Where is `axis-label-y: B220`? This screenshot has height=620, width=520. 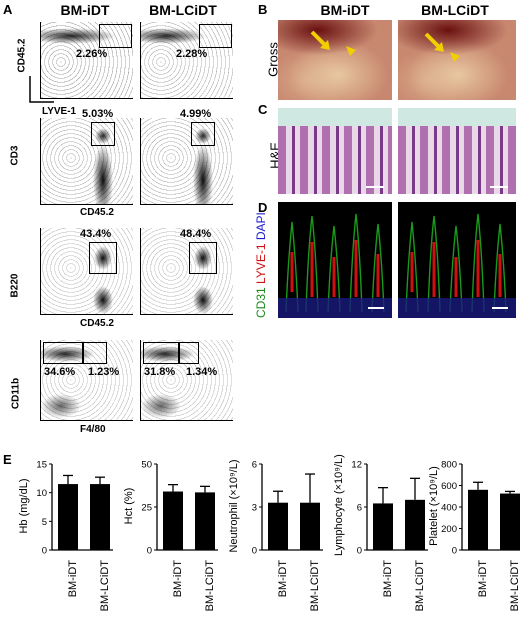 axis-label-y: B220 is located at coordinates (15, 285).